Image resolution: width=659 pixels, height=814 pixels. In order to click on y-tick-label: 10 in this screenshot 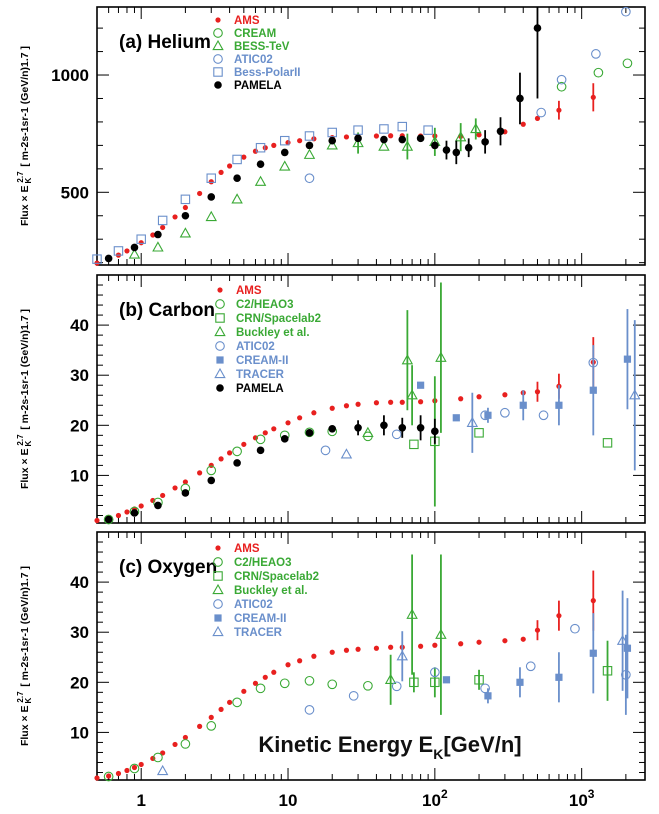, I will do `click(79, 732)`.